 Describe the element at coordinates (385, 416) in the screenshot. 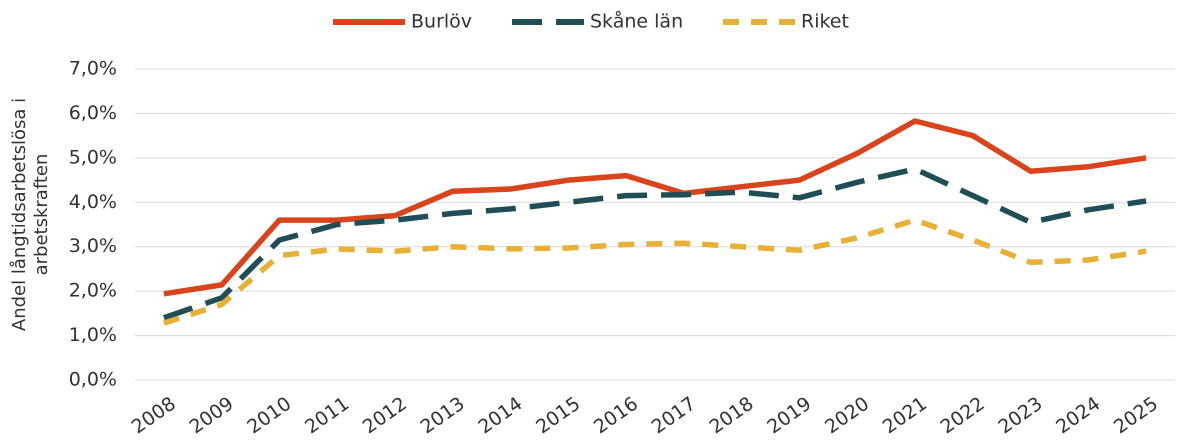

I see `x-tick-label: 2012` at that location.